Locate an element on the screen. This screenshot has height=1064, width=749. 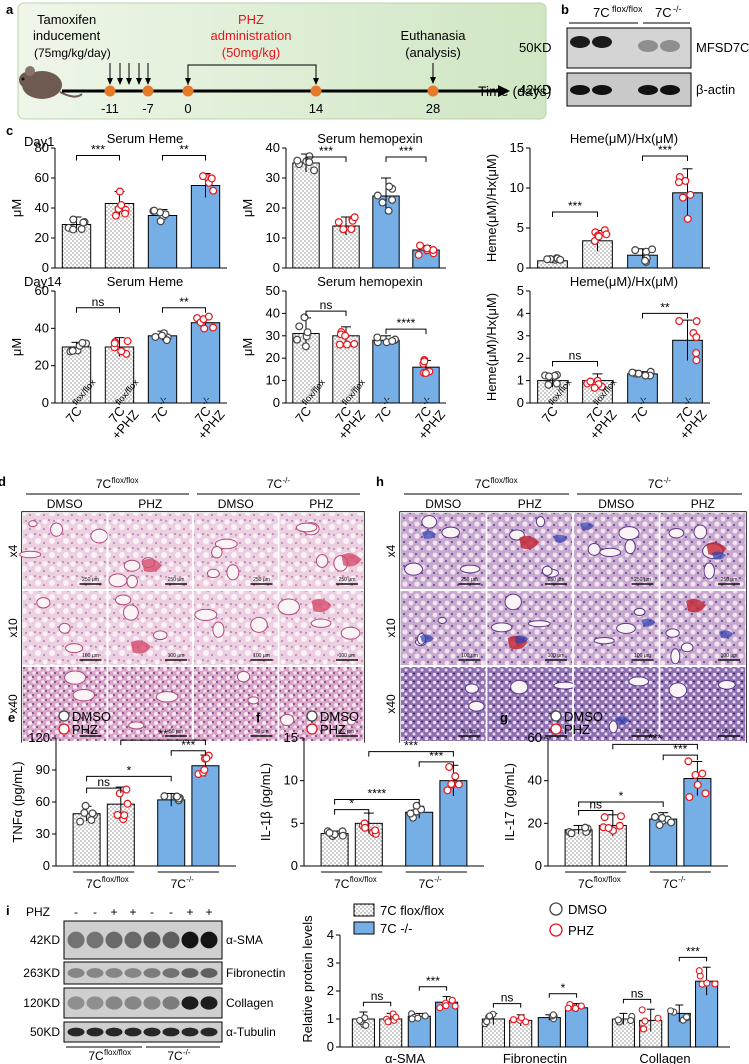
x-category-label: 7C-/-+PHZ is located at coordinates (430, 418).